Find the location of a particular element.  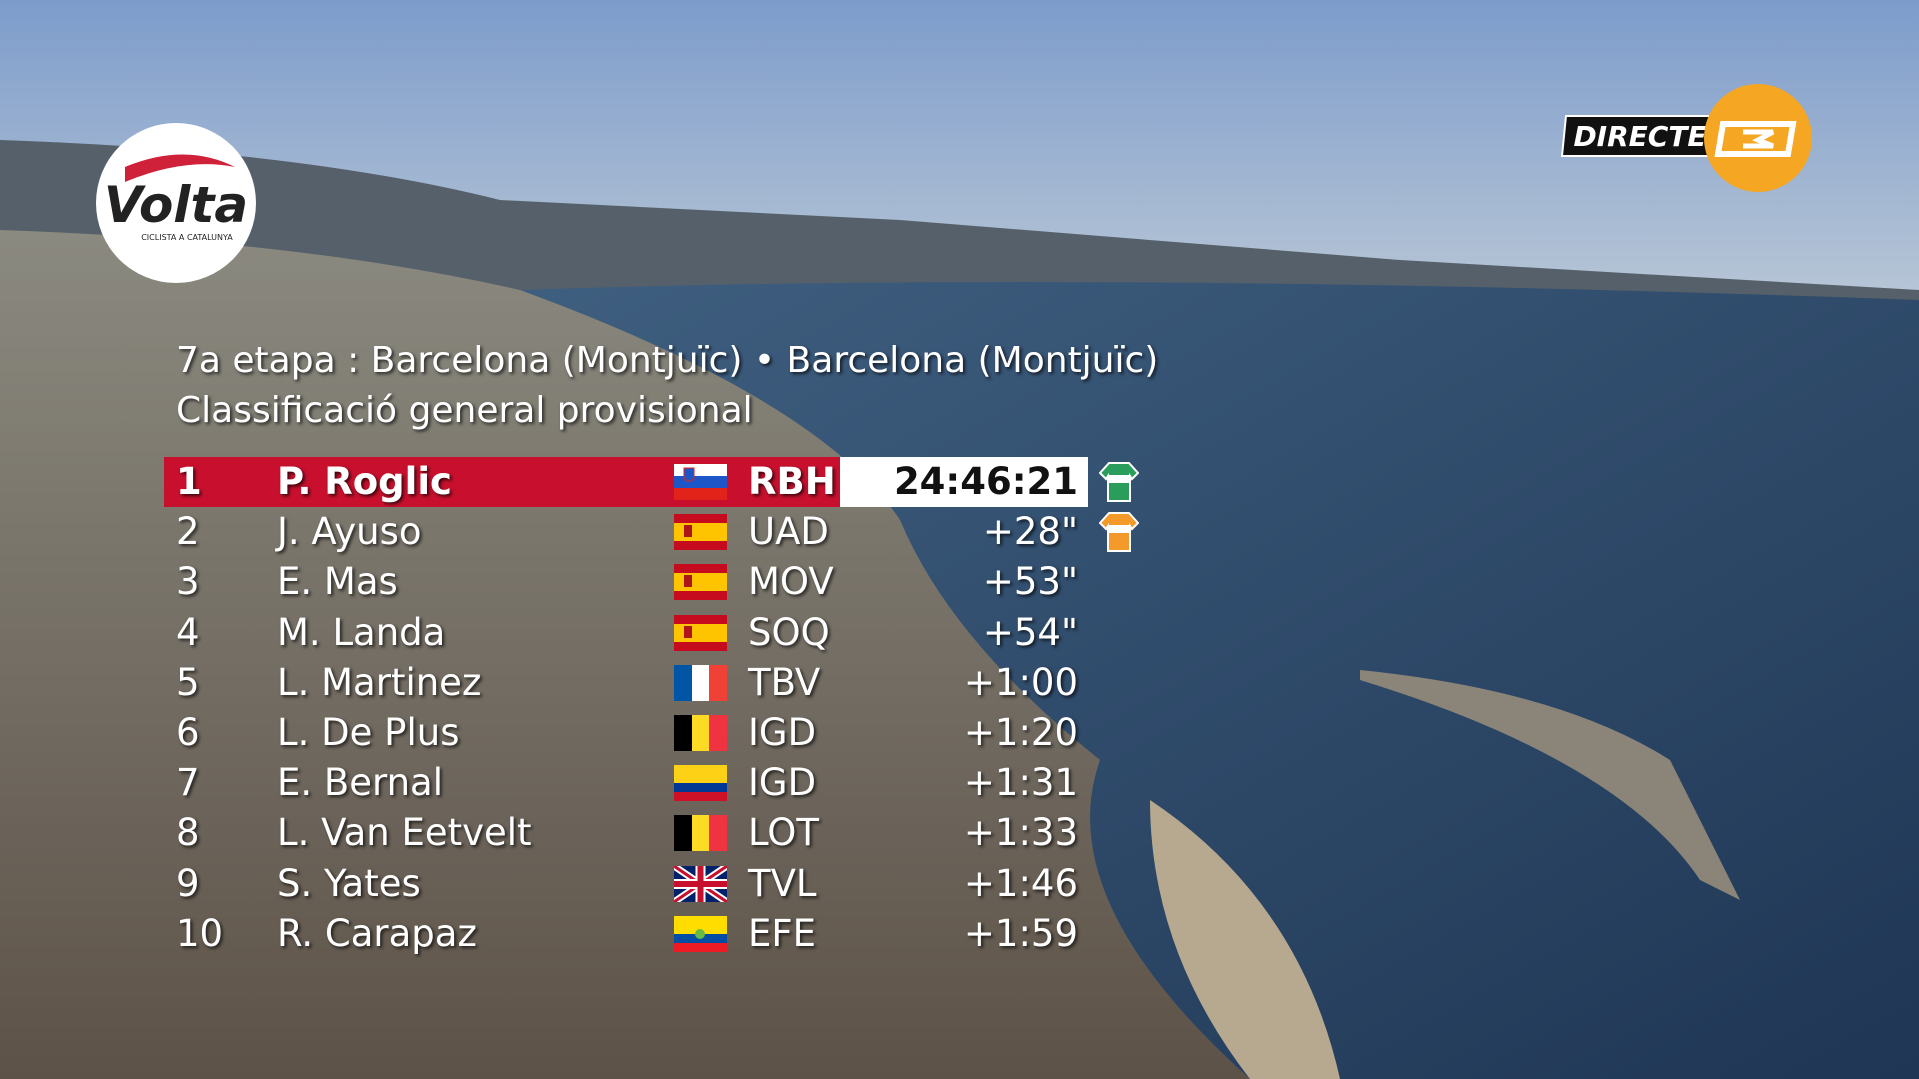

time: +1:33 is located at coordinates (1020, 833).